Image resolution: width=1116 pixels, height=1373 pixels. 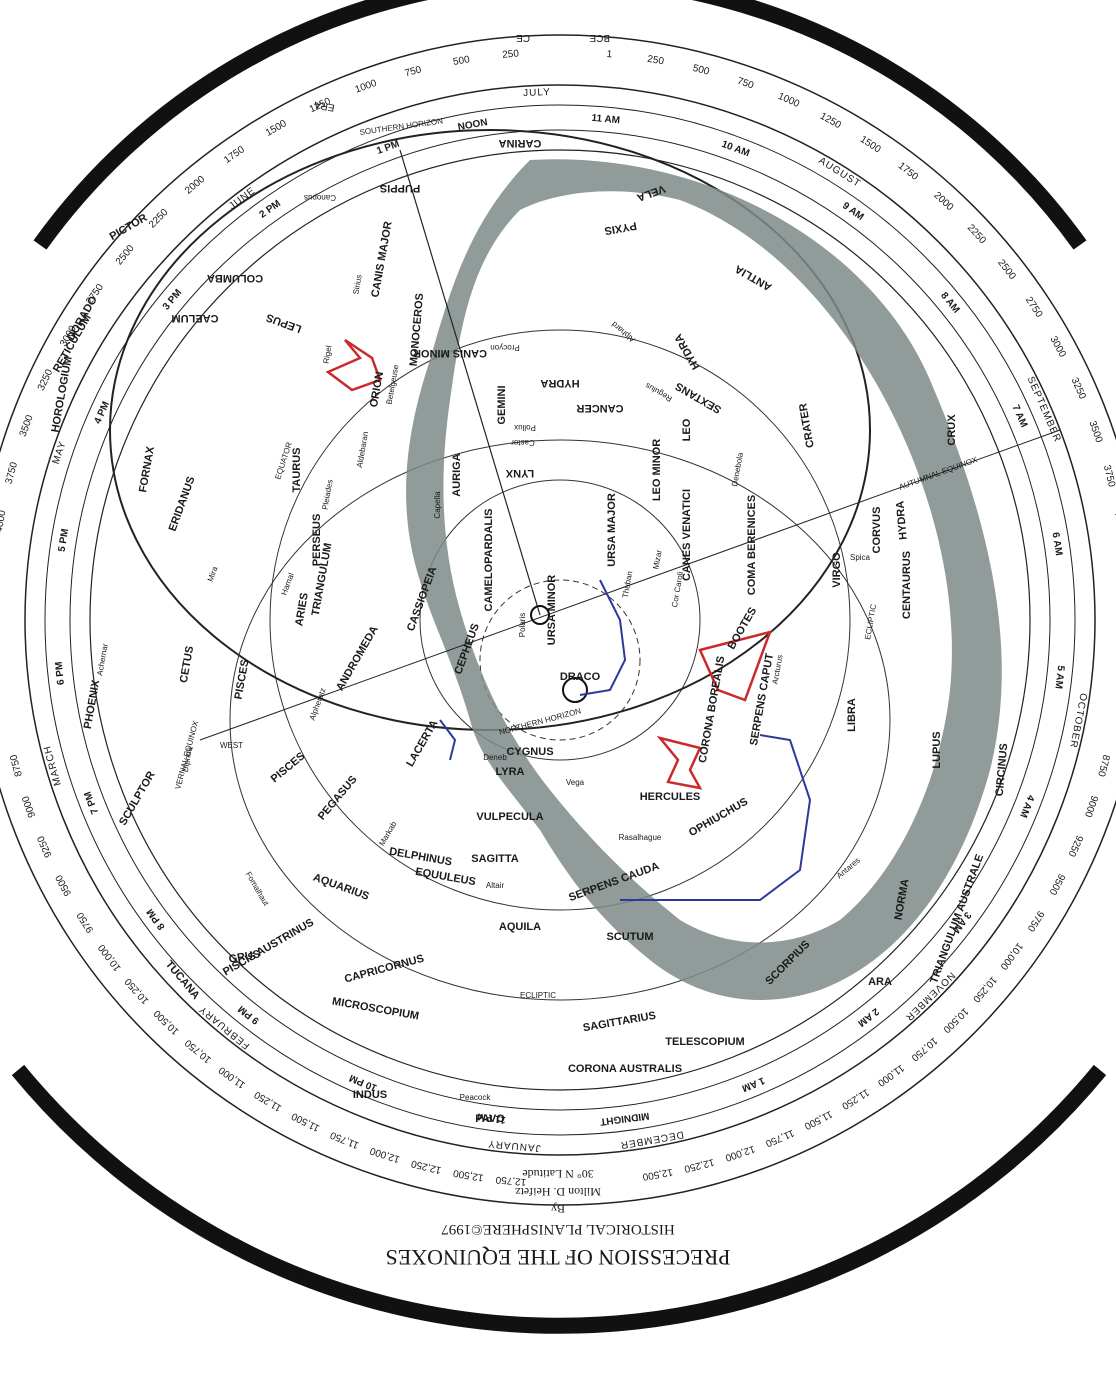 I want to click on constellation-carina: CARINA, so click(x=520, y=143).